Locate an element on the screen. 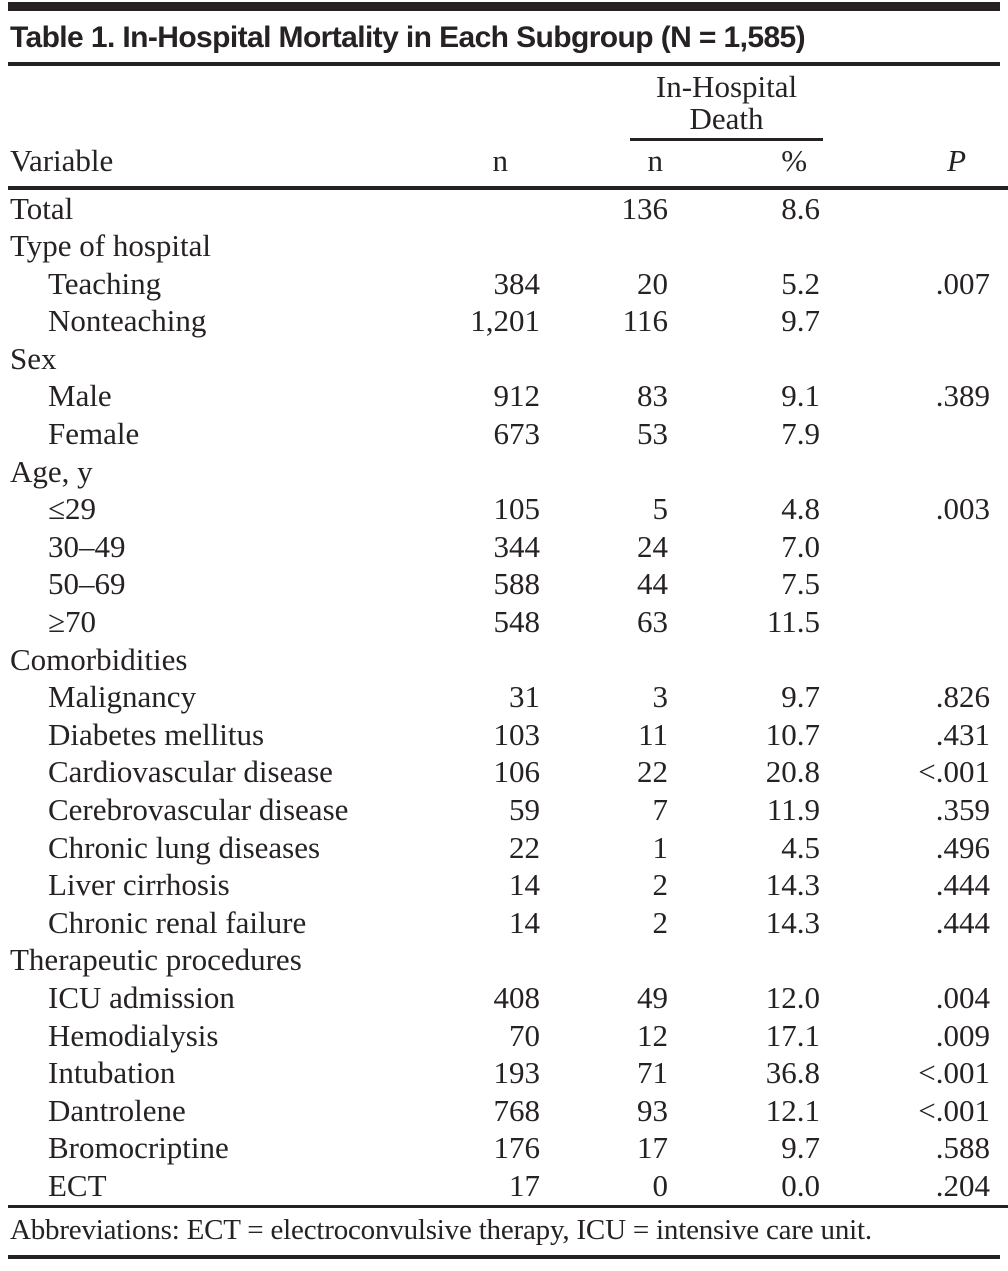  table-row: Liver cirrhosis 14 2 14.3 .444 is located at coordinates (508, 885).